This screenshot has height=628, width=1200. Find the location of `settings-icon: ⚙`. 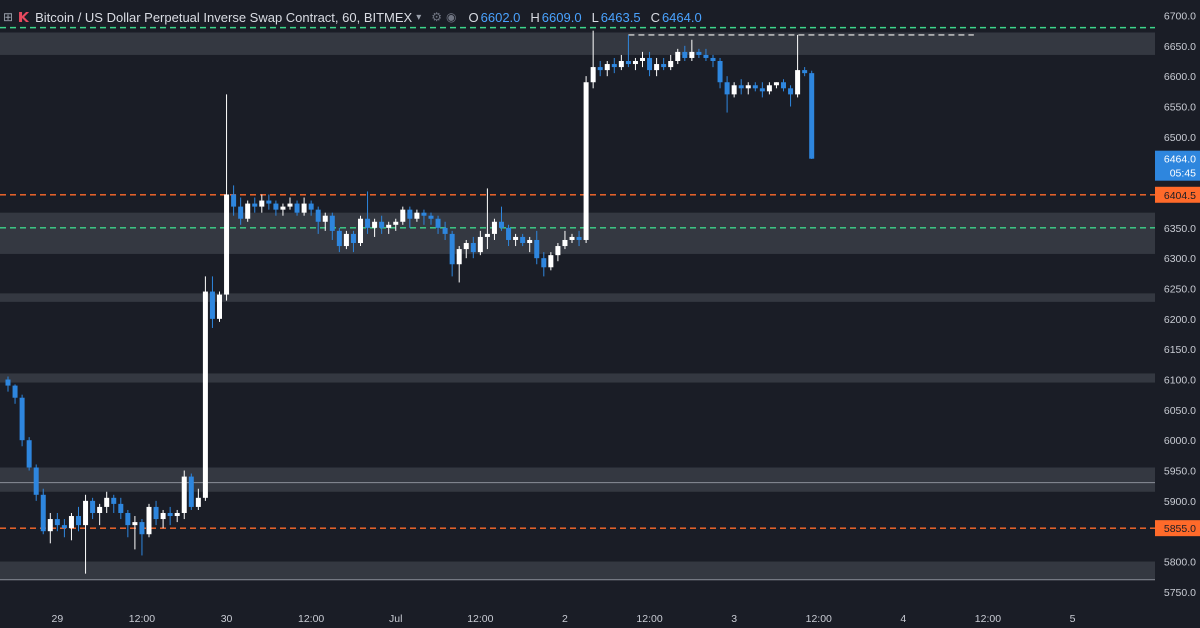

settings-icon: ⚙ is located at coordinates (437, 17).